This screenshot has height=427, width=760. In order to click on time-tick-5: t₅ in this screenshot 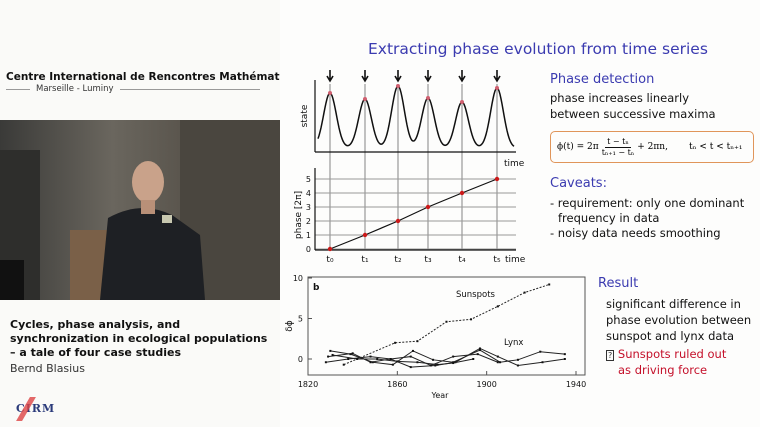, I will do `click(497, 260)`.